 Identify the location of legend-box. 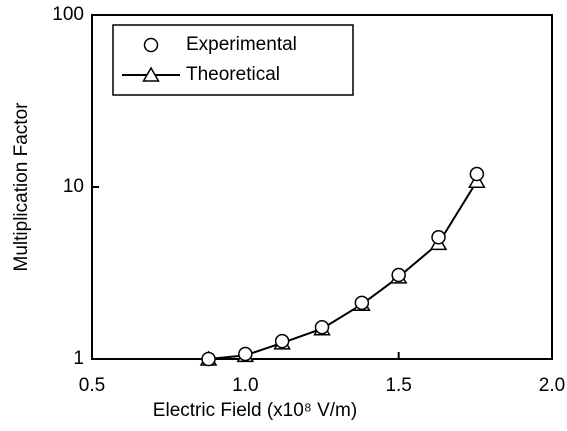
(233, 60).